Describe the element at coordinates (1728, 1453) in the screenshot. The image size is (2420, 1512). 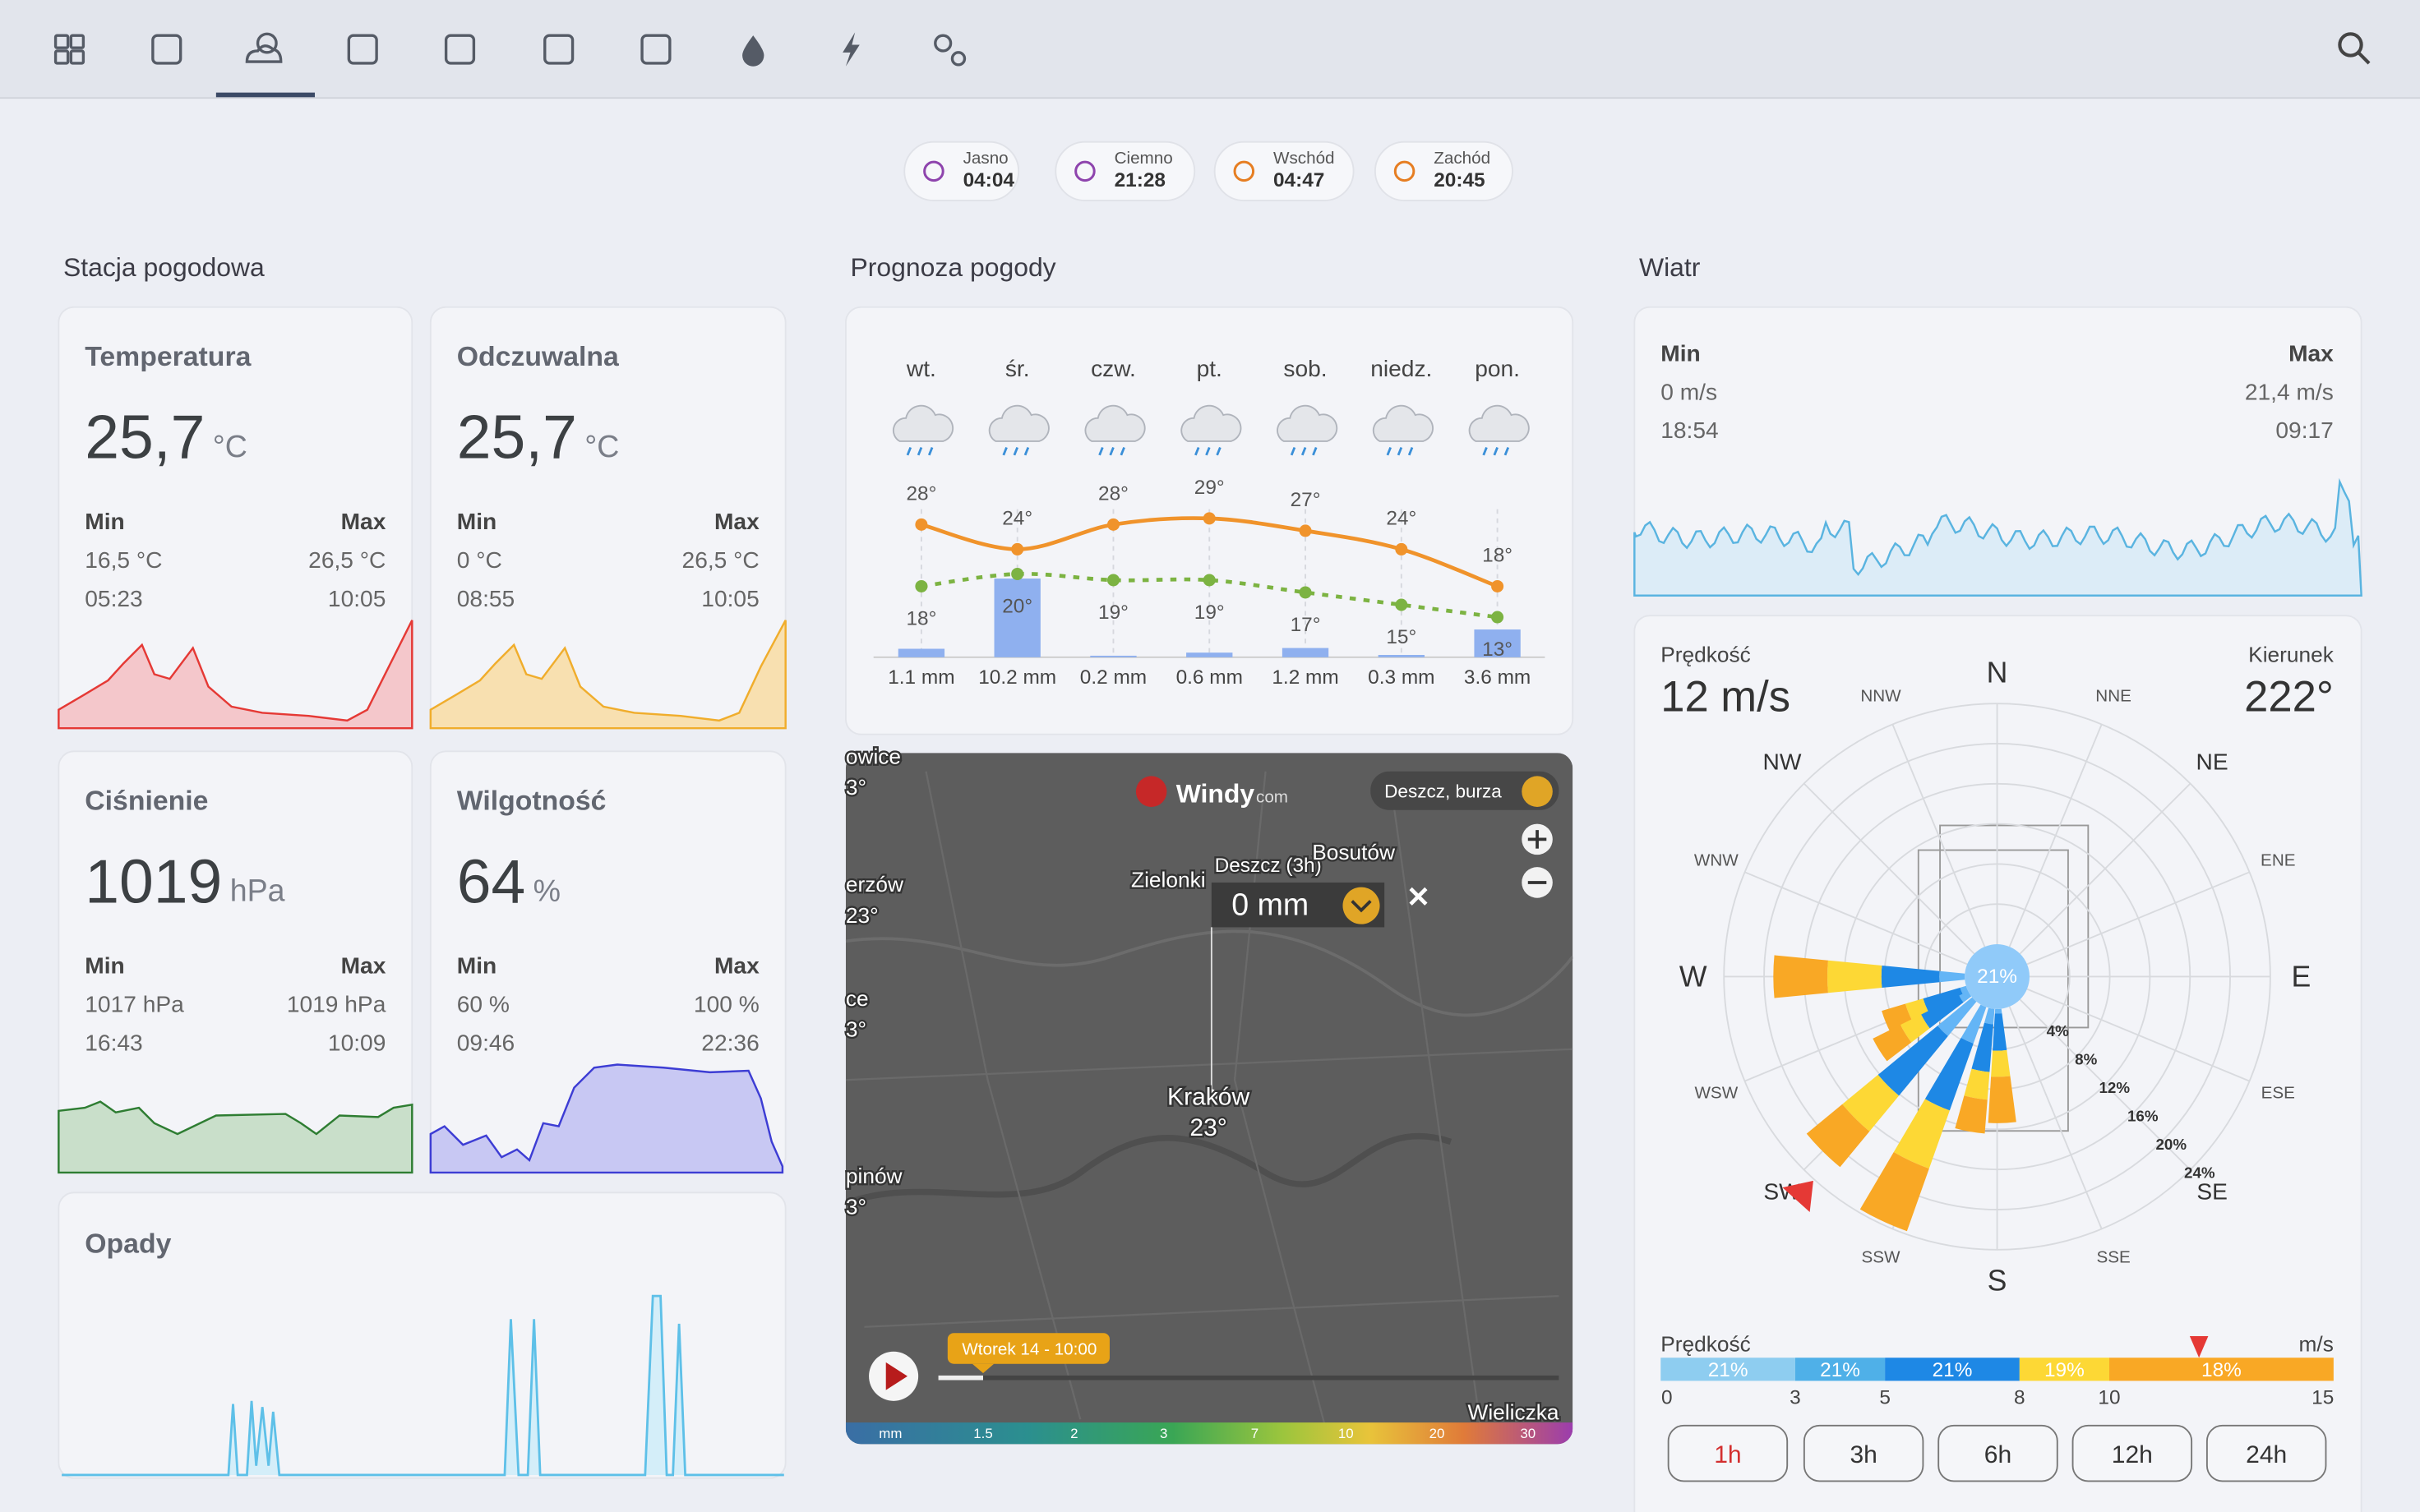
I see `period-button: 1h` at that location.